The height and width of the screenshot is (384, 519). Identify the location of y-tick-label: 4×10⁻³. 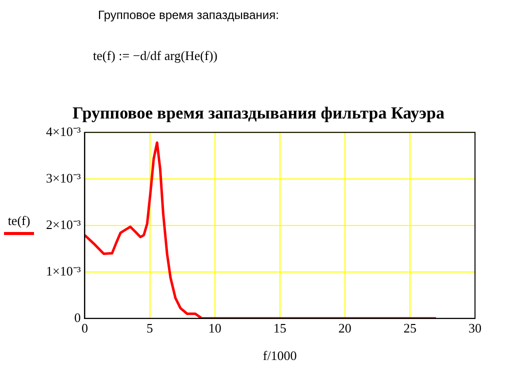
(63, 131).